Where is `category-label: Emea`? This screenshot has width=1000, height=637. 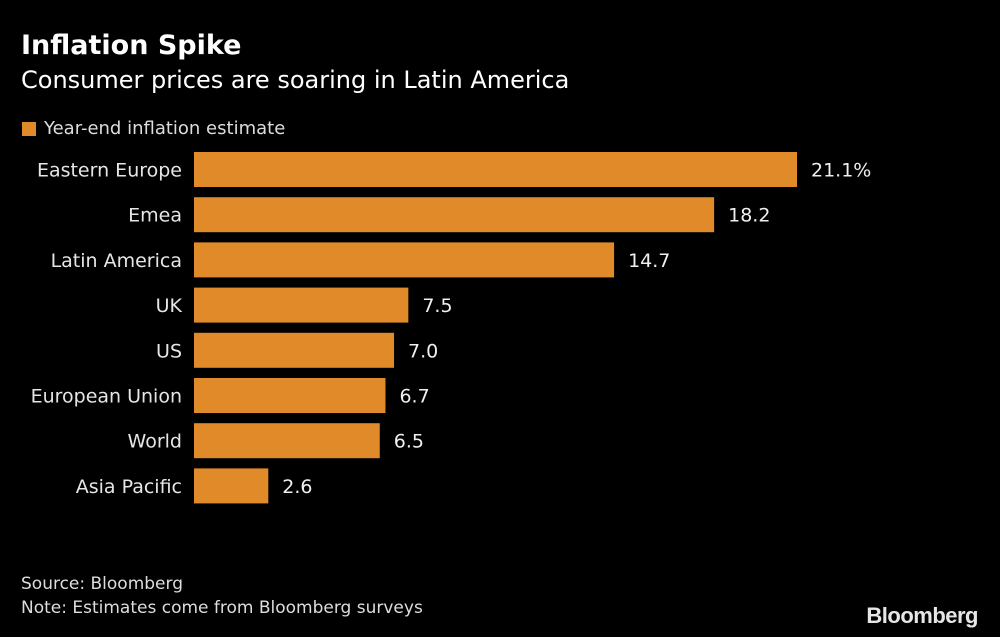 category-label: Emea is located at coordinates (155, 216).